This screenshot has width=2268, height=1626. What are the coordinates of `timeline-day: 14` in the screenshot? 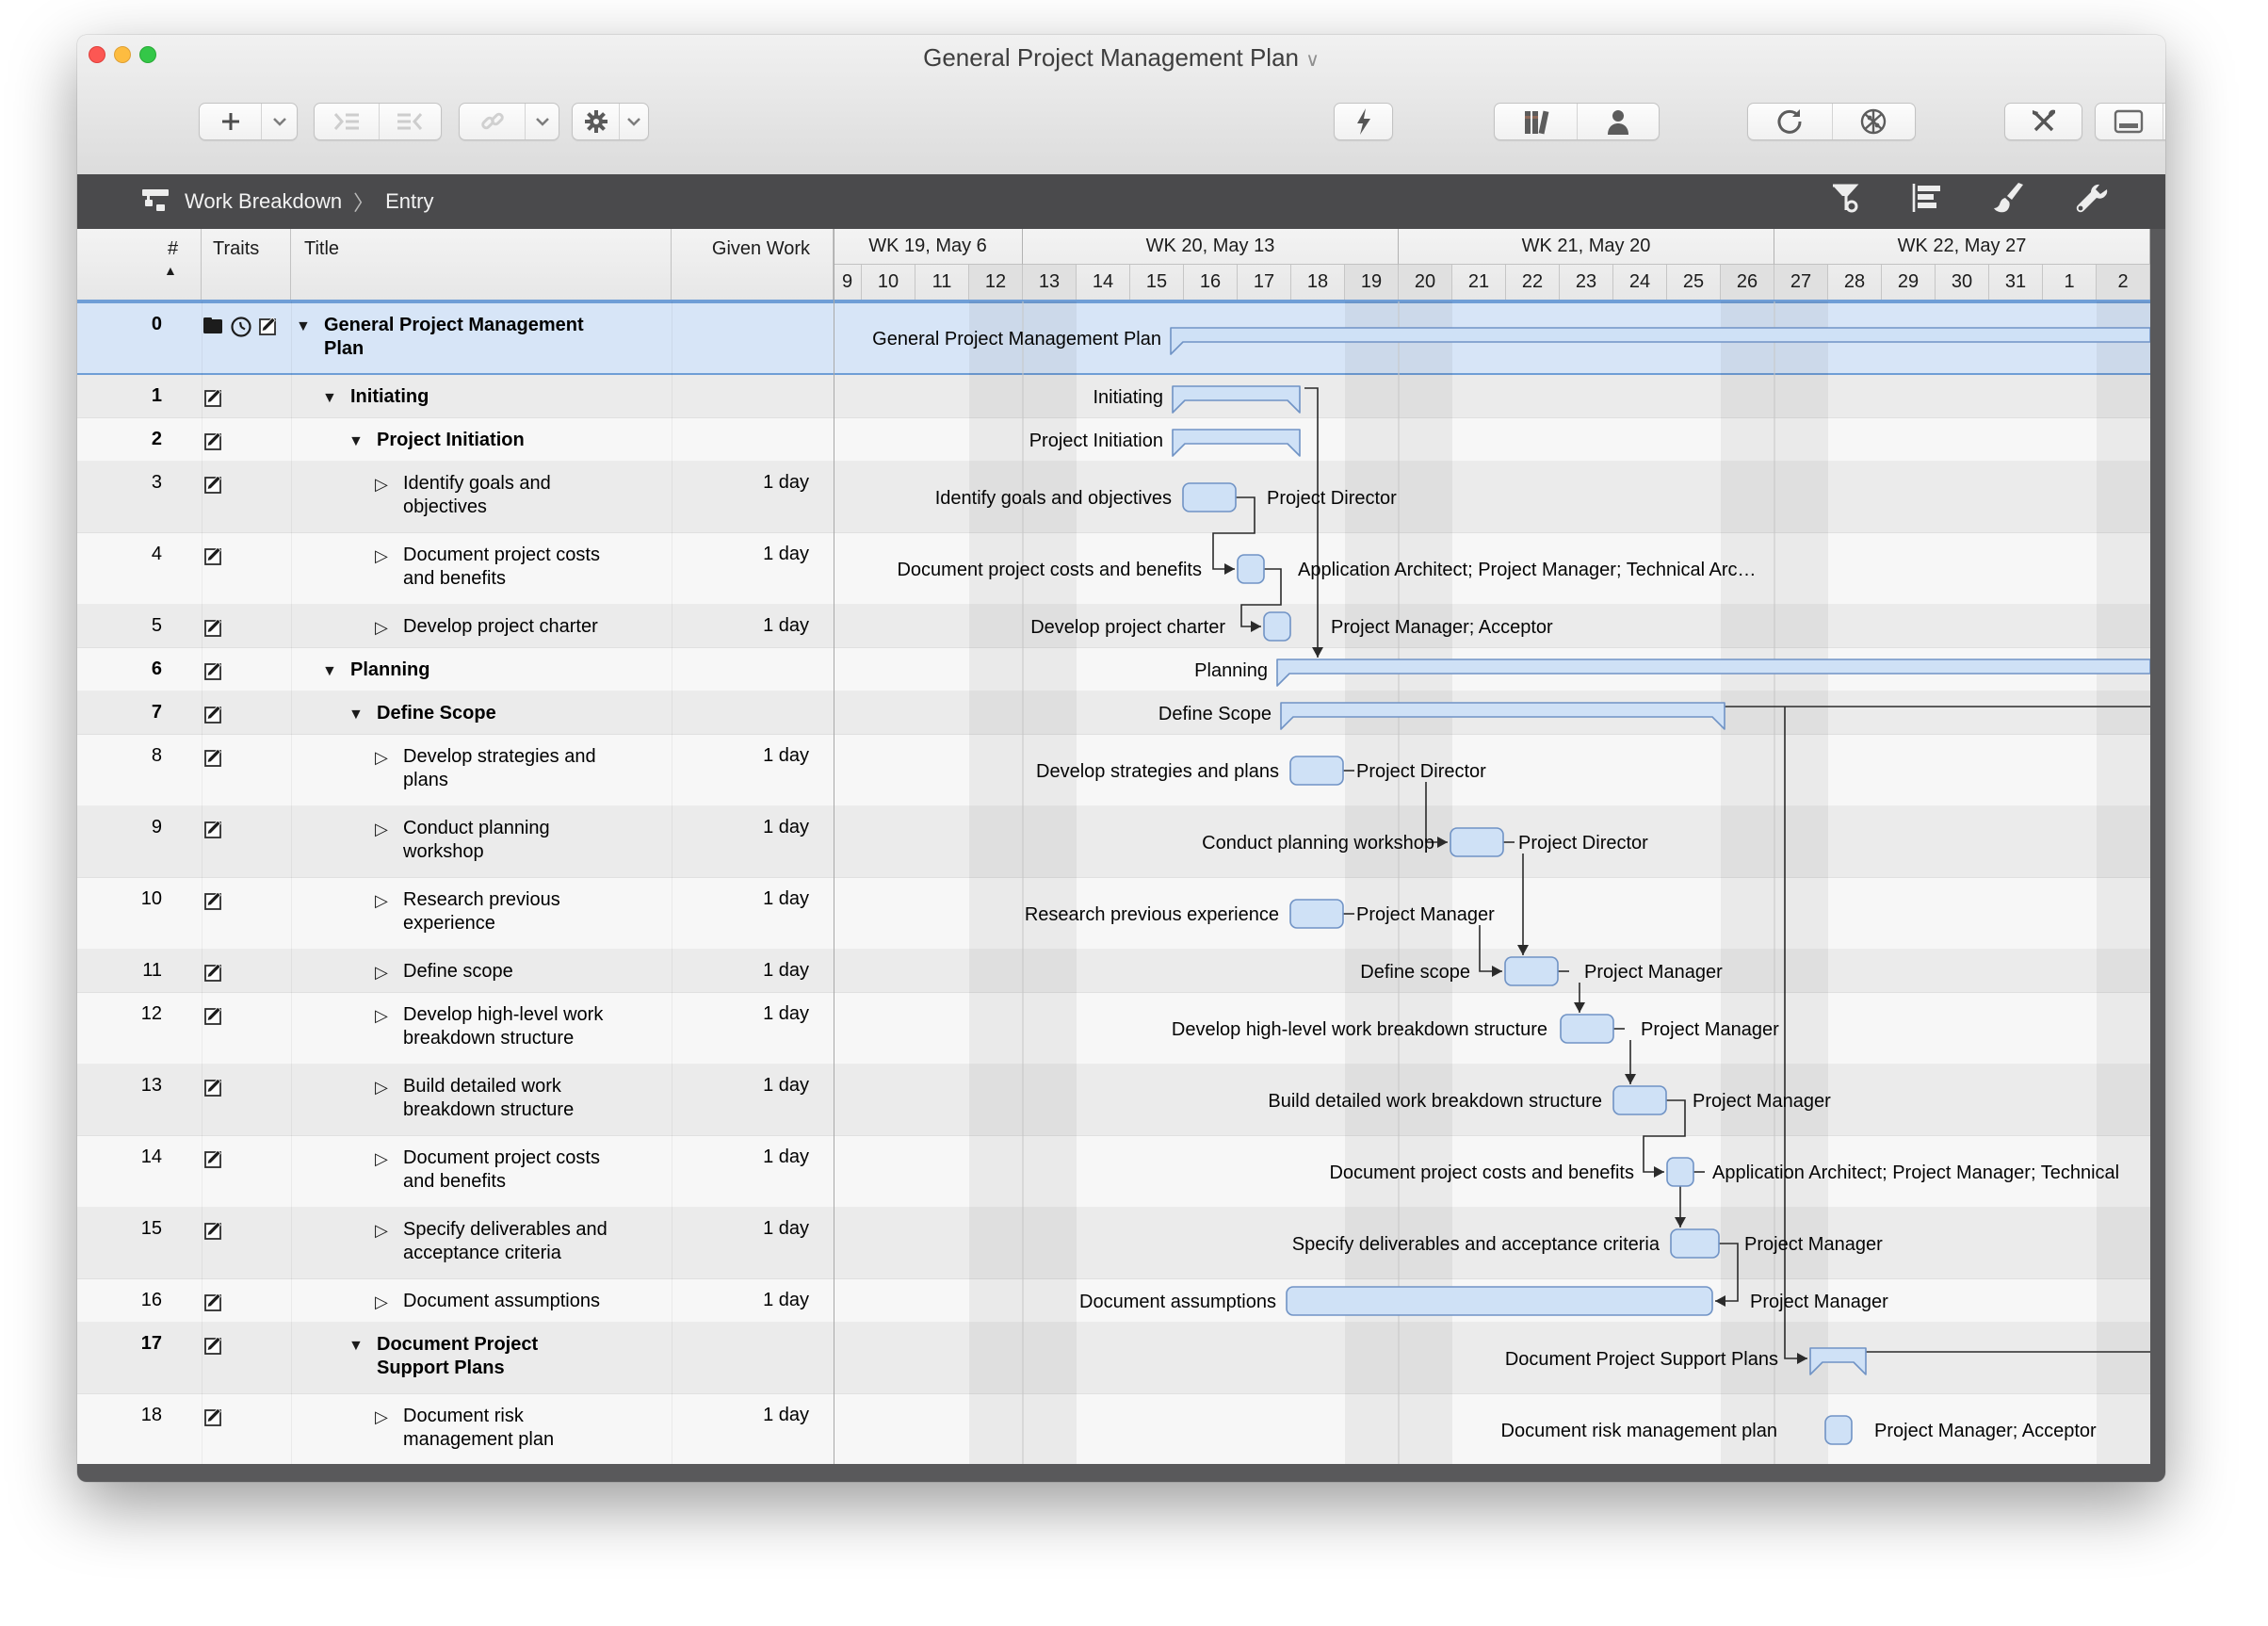 It's located at (1103, 282).